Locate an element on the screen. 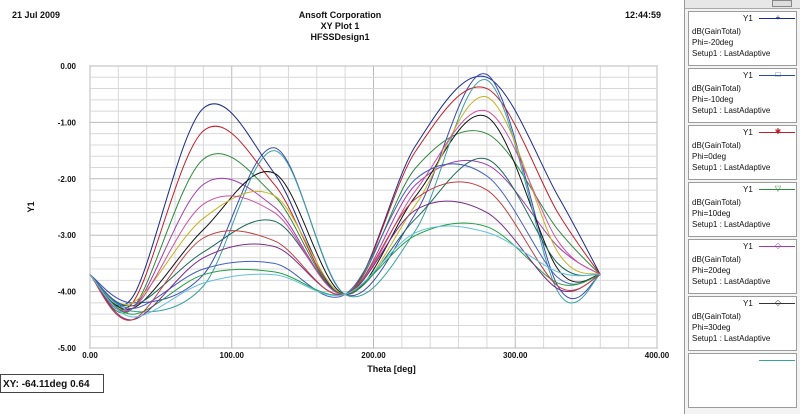 This screenshot has width=800, height=414. x-tick-label: 200.00 is located at coordinates (373, 355).